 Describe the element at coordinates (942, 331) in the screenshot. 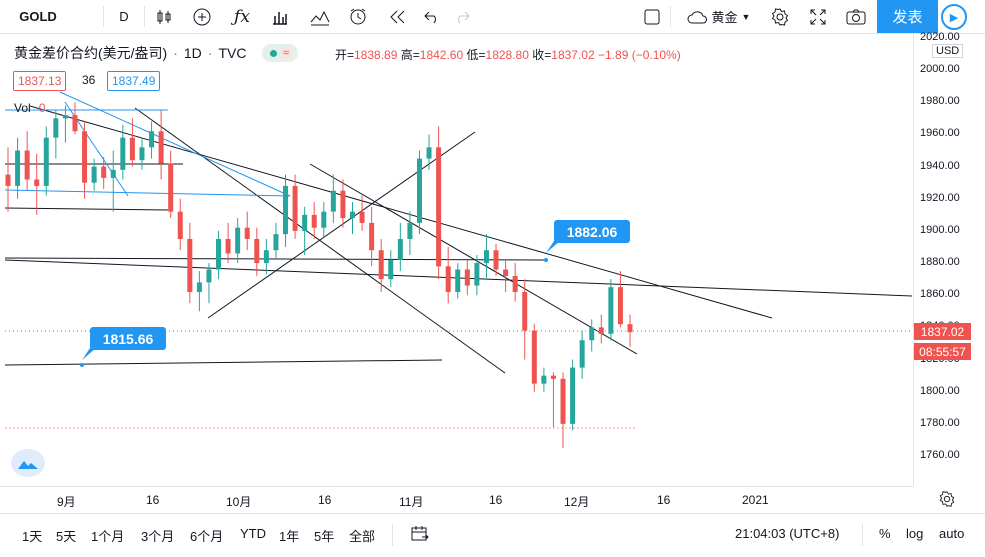

I see `current-price-tag: 1837.02` at that location.